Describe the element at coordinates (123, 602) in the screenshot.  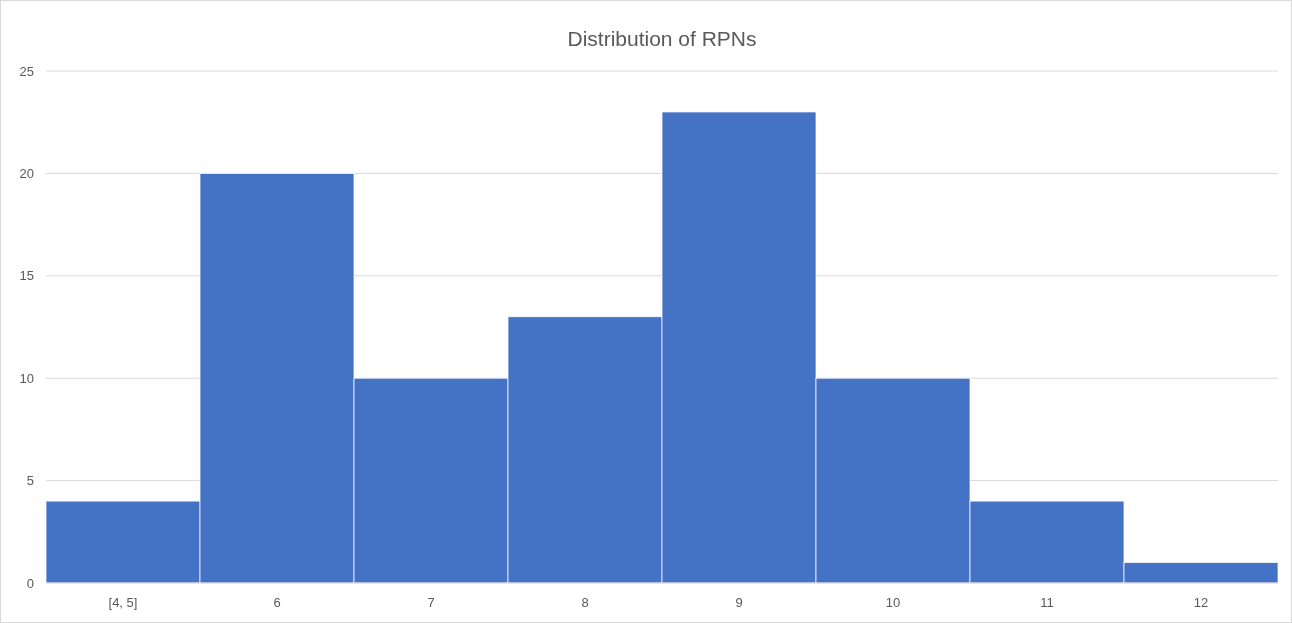
I see `x-tick-label: [4, 5]` at that location.